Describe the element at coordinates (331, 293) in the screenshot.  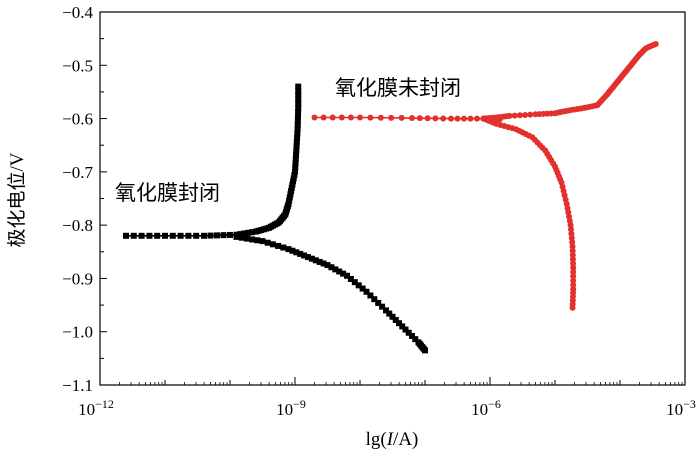
I see `series-line-sealed-cathodic` at that location.